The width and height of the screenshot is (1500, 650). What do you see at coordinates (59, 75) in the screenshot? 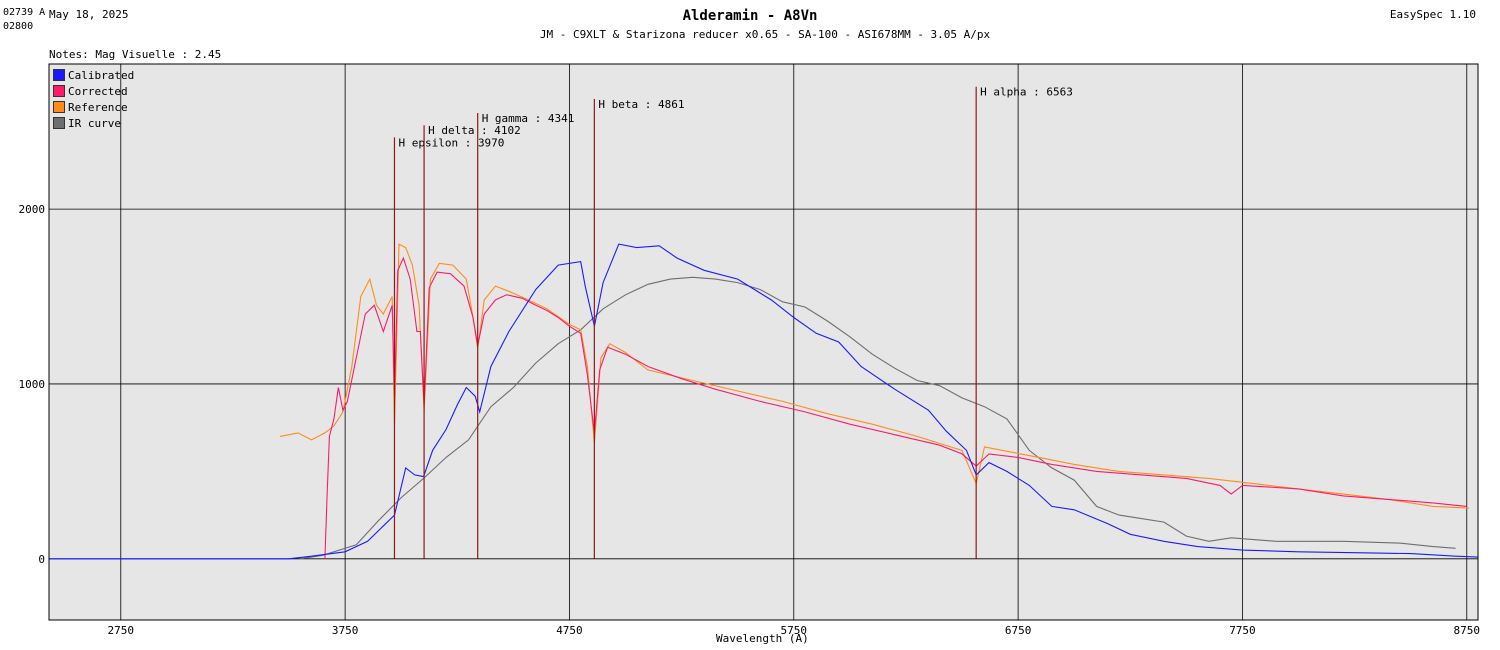
I see `legend-swatch-calibrated` at bounding box center [59, 75].